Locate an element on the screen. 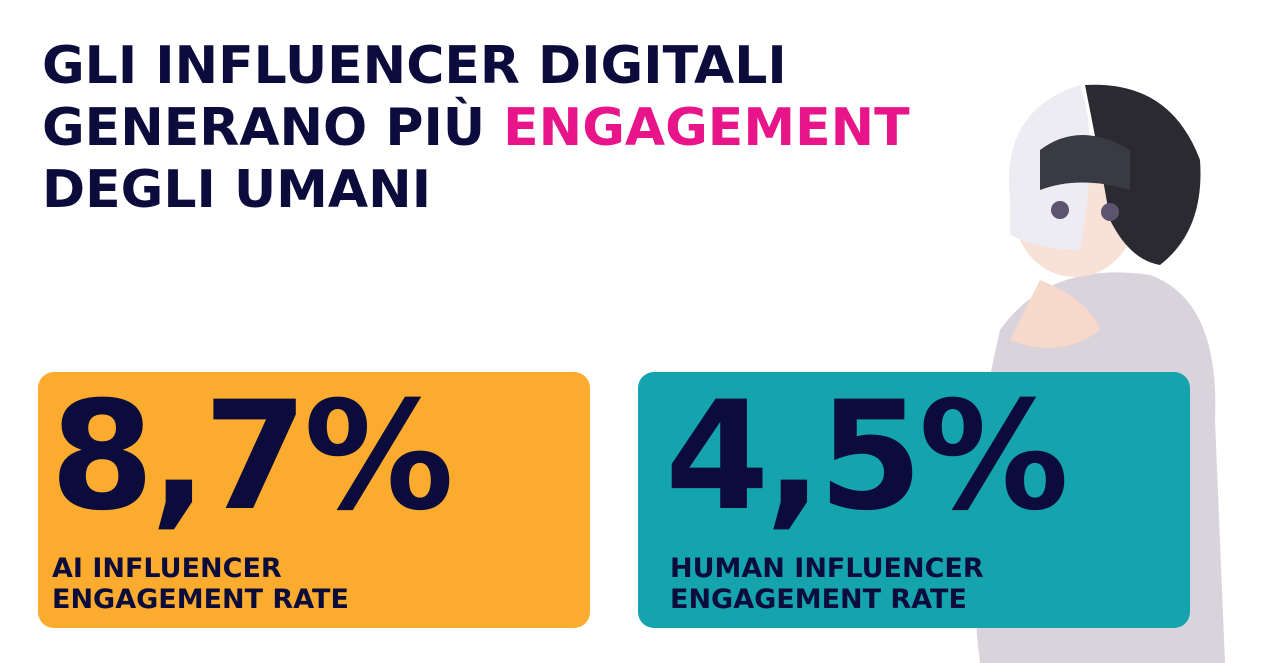  stat-value: 8,7% is located at coordinates (250, 457).